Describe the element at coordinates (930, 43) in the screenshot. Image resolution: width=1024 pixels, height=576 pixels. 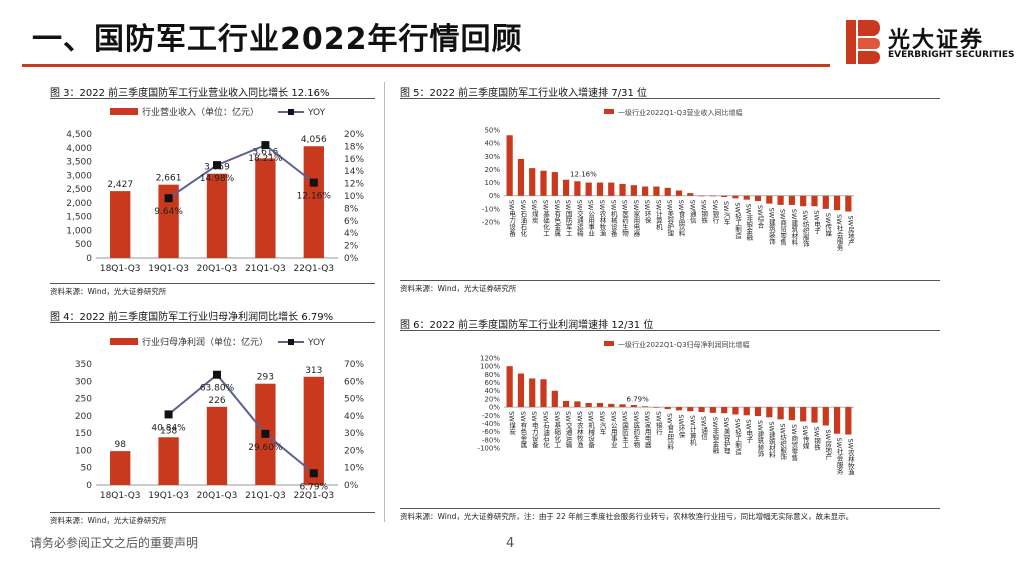
I see `brand-logo: 光大证券 EVERBRIGHT SECURITIES` at that location.